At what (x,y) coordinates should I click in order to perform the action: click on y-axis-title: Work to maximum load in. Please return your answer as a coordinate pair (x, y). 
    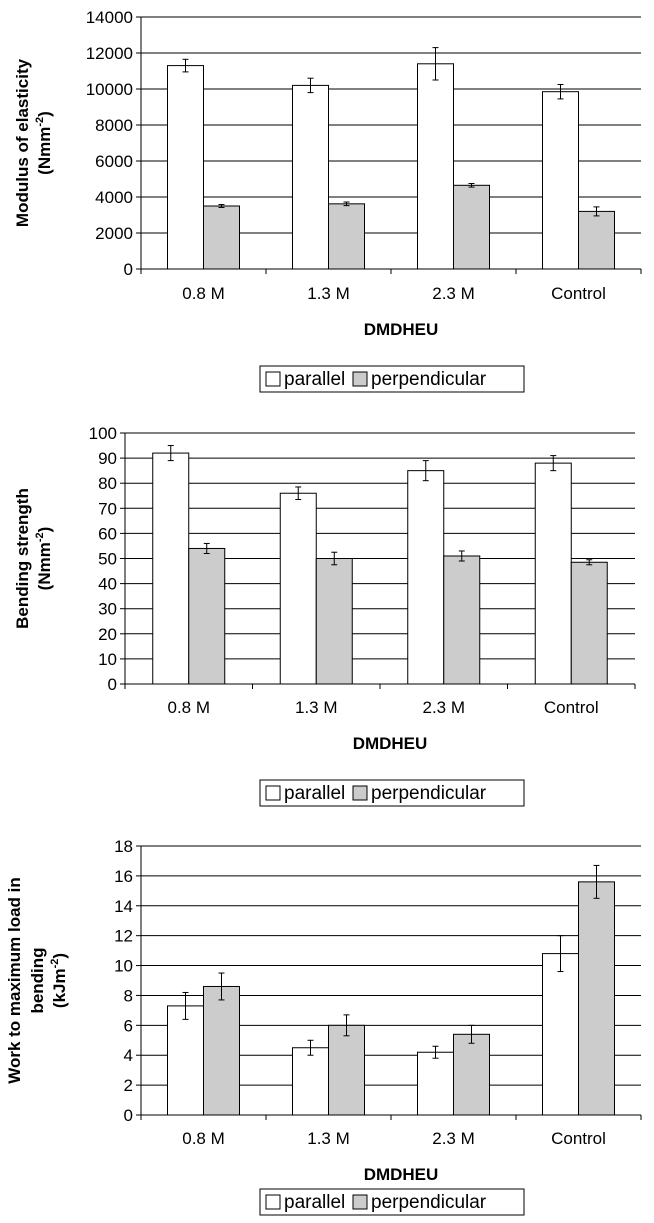
    Looking at the image, I should click on (14, 980).